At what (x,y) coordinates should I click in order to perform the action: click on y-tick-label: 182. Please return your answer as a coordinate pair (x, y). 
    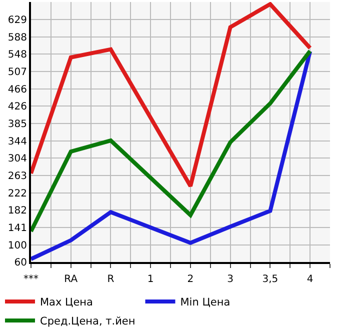
    Looking at the image, I should click on (17, 211).